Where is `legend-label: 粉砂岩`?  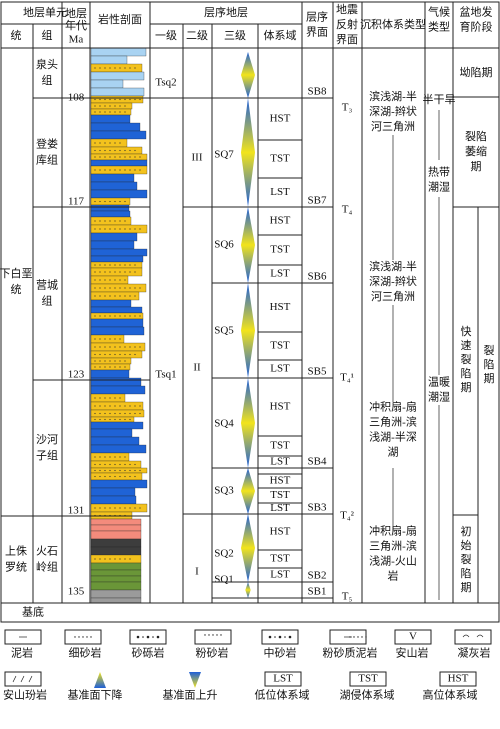
legend-label: 粉砂岩 is located at coordinates (212, 653).